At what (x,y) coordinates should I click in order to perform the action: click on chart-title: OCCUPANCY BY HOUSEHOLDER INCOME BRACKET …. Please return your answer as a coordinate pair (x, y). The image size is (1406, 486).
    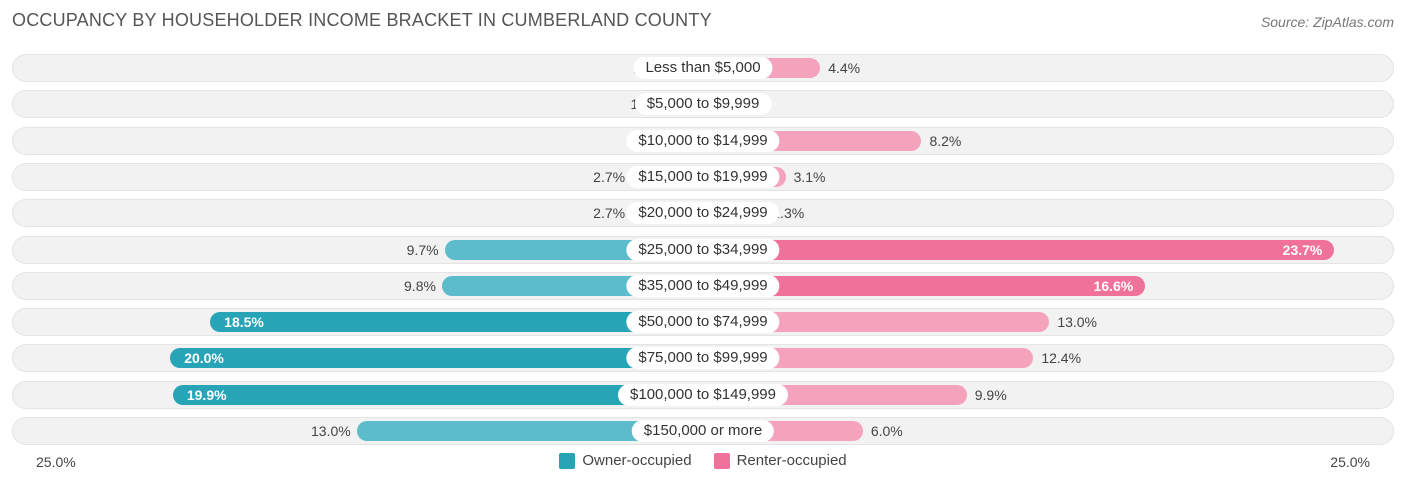
    Looking at the image, I should click on (362, 20).